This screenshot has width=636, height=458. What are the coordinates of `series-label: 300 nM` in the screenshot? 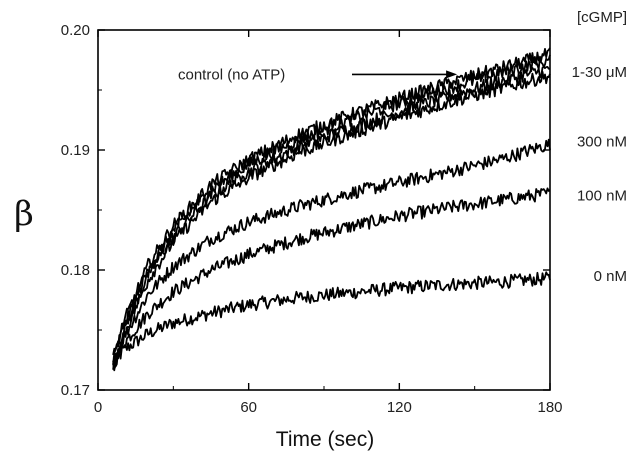 It's located at (602, 142).